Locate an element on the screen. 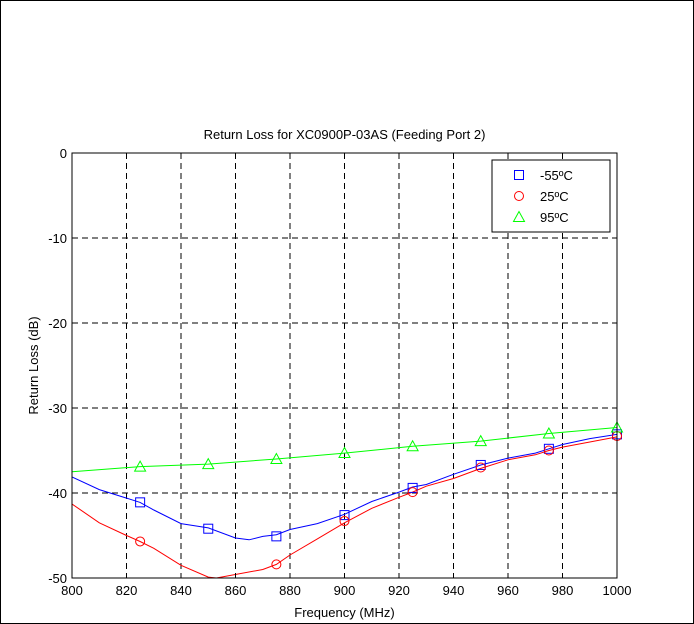 Image resolution: width=694 pixels, height=624 pixels. legend-label: -55ºC is located at coordinates (556, 175).